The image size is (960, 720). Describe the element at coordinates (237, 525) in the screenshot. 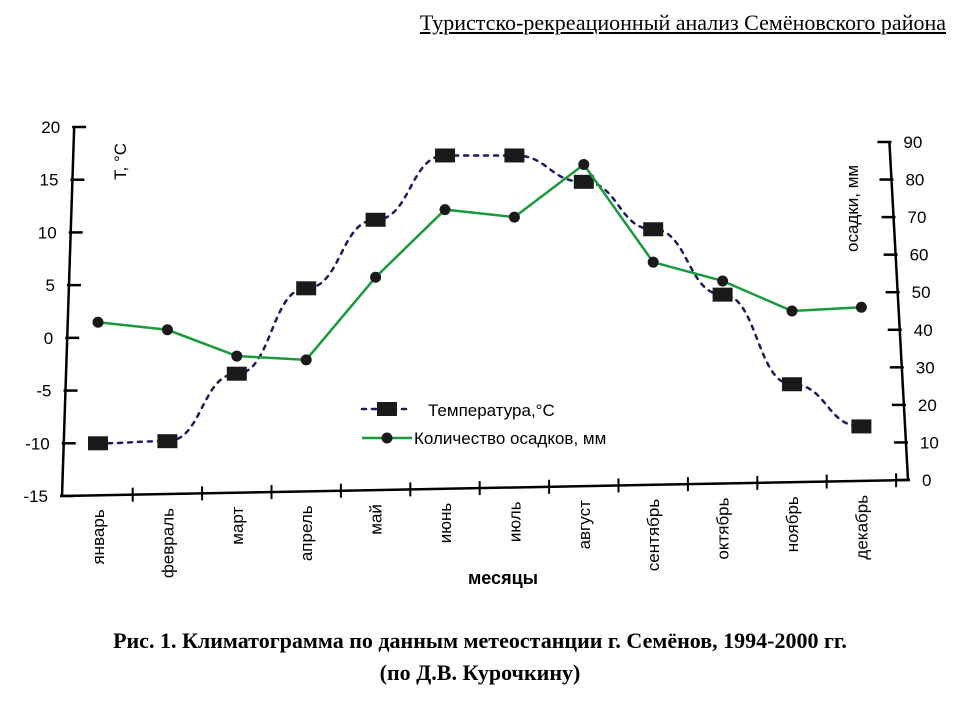

I see `month-label: март` at that location.